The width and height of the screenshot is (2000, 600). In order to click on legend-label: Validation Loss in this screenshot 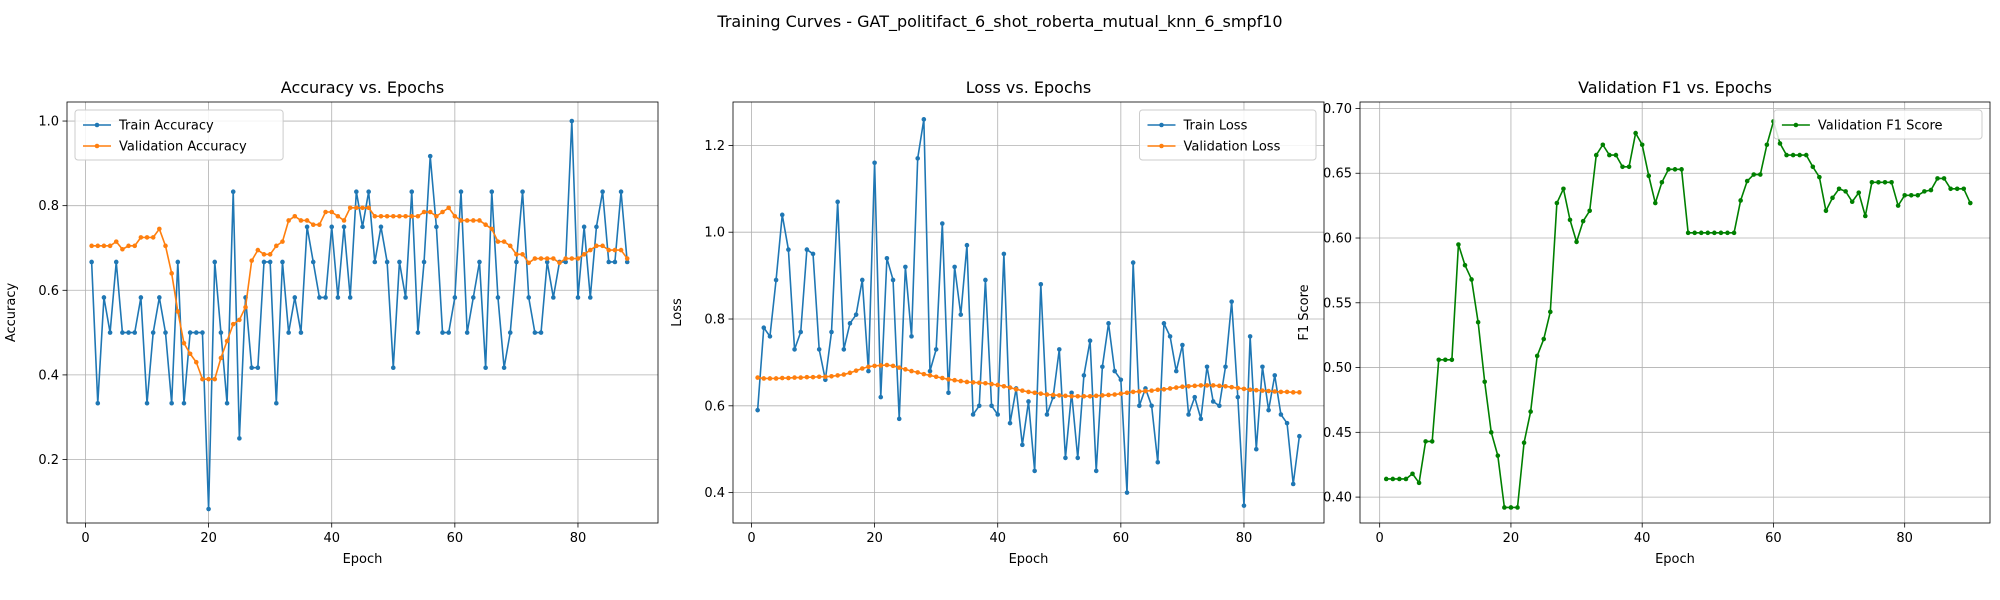, I will do `click(1232, 147)`.